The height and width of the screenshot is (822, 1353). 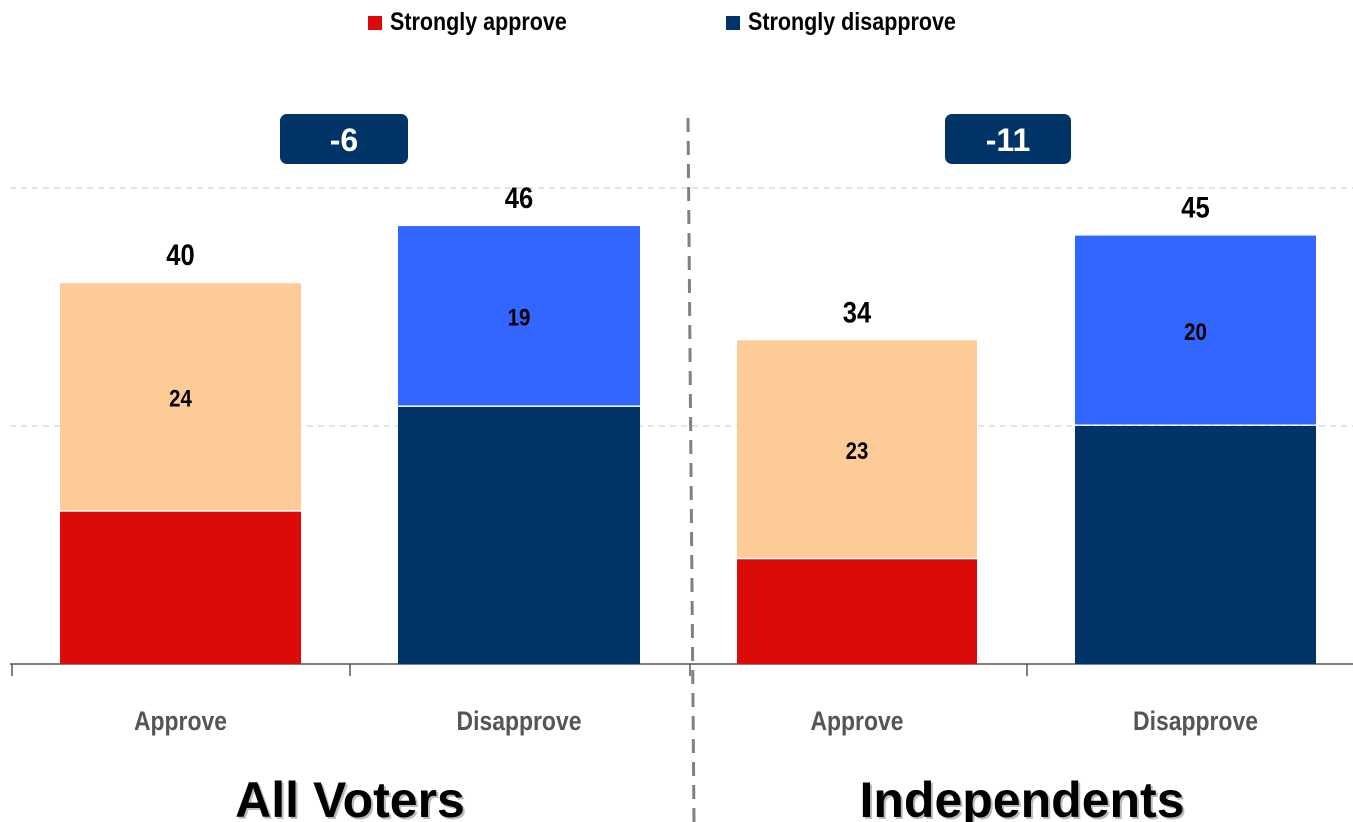 I want to click on panel-title-shadow-0: All Voters, so click(x=352, y=798).